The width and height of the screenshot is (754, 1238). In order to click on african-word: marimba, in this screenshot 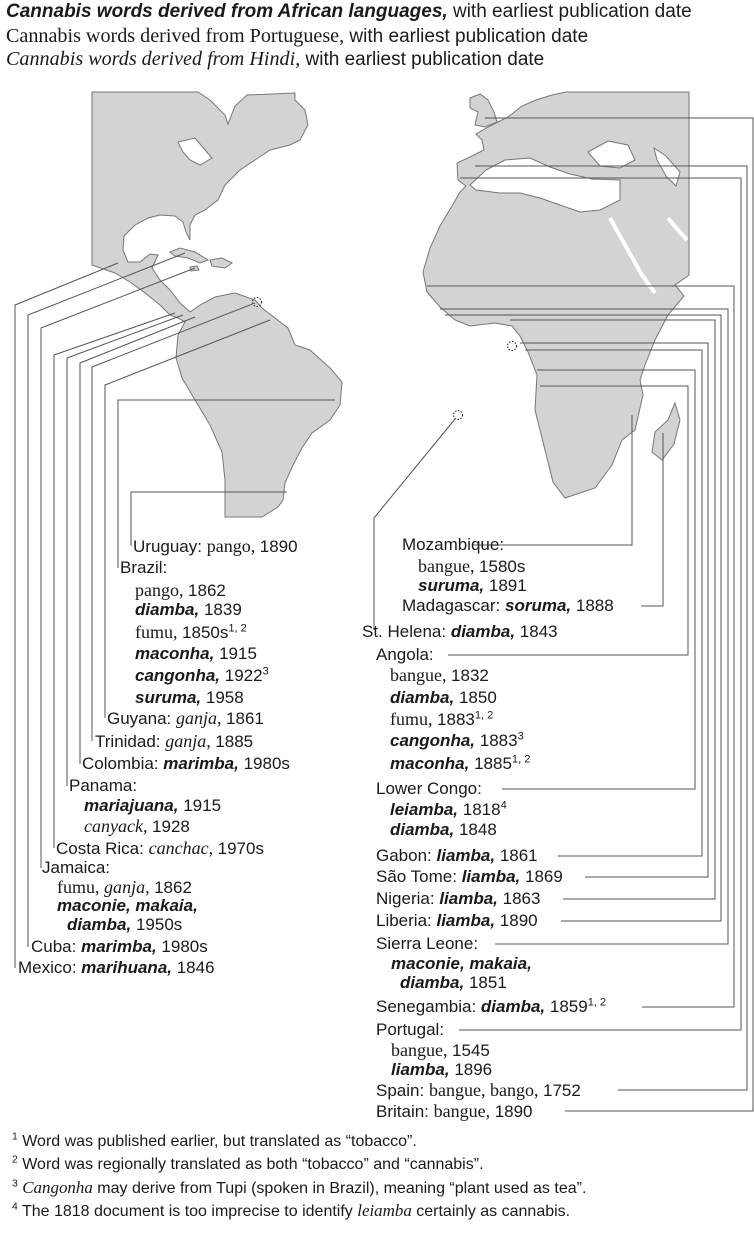, I will do `click(203, 763)`.